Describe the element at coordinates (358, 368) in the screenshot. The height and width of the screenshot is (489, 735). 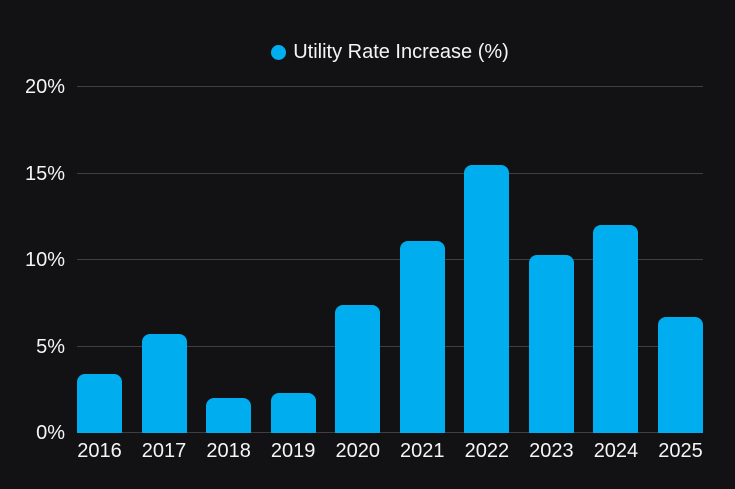
I see `bar-2020` at that location.